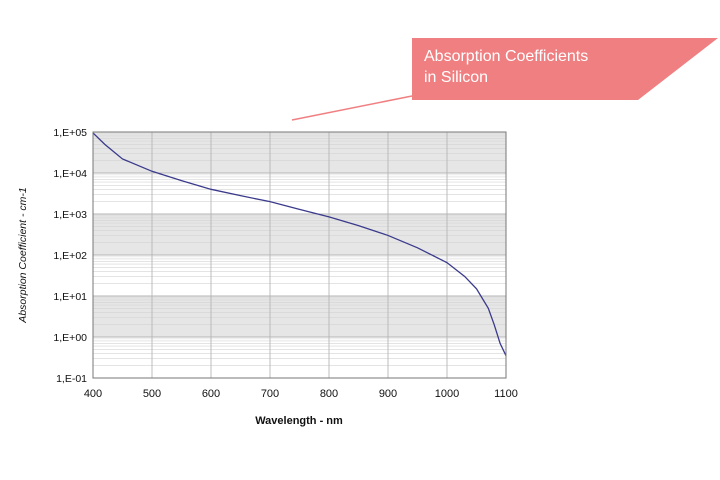 This screenshot has height=480, width=720. I want to click on callout-title: Absorption Coefficients in Silicon, so click(506, 67).